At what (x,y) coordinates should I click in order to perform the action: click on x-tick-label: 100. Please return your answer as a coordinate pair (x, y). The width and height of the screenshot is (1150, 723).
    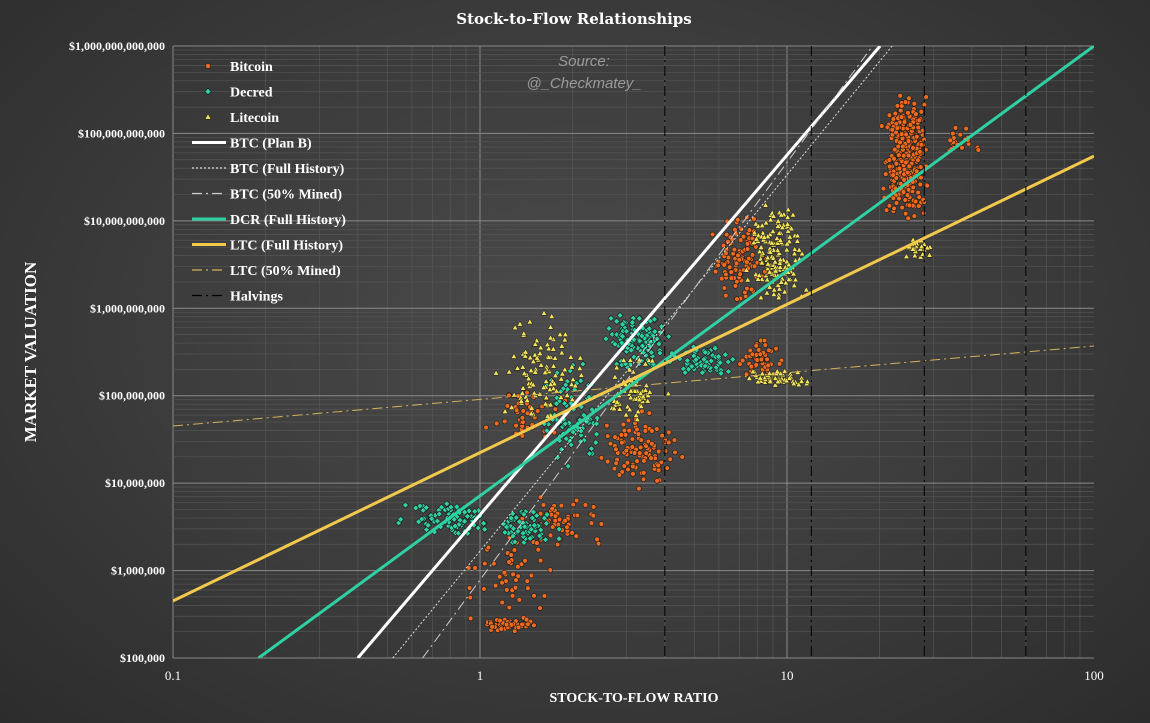
    Looking at the image, I should click on (1094, 675).